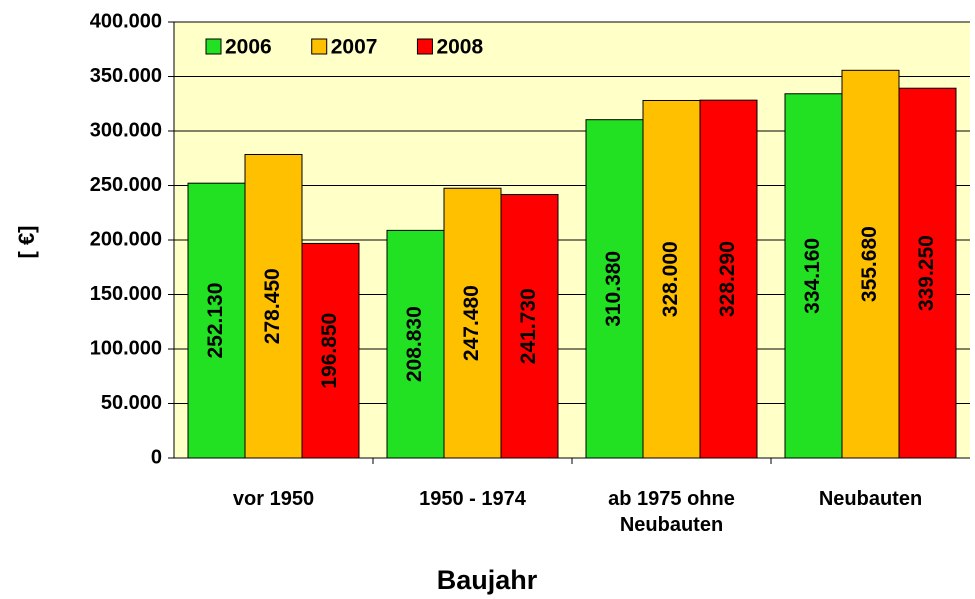  I want to click on y-tick-label: 100.000, so click(126, 348).